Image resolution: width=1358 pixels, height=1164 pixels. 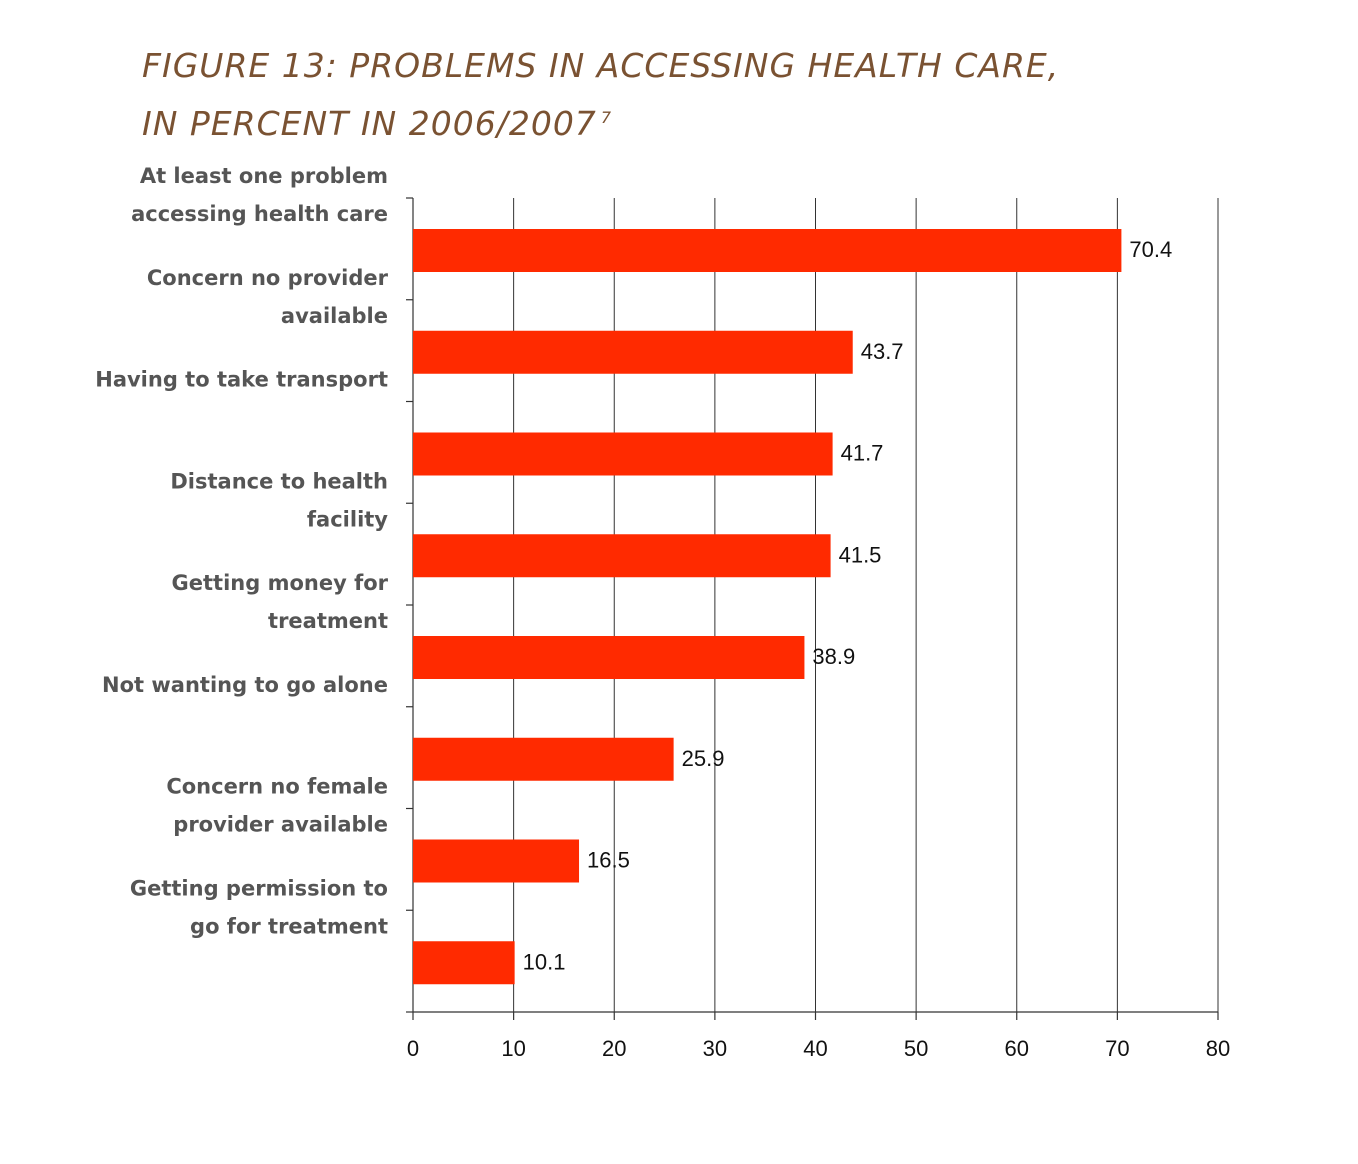 What do you see at coordinates (280, 583) in the screenshot?
I see `category-label-4-line-0: Getting money for` at bounding box center [280, 583].